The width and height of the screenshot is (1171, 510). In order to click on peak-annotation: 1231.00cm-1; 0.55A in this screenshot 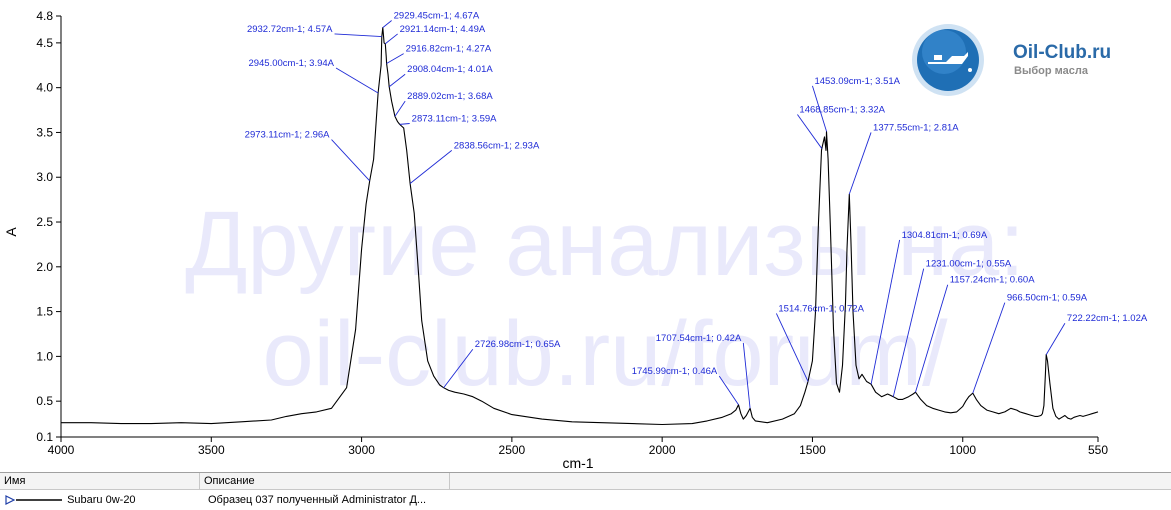, I will do `click(969, 264)`.